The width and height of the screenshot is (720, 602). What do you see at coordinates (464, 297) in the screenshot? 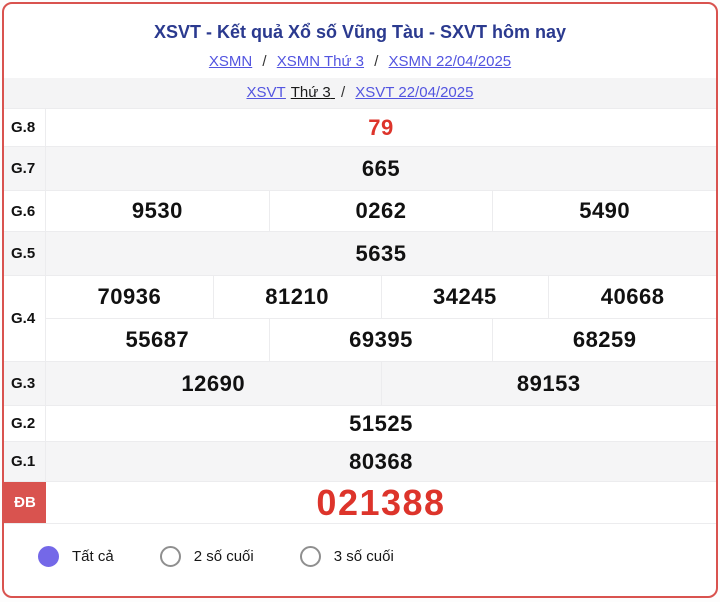
I see `prize-number: 34245` at bounding box center [464, 297].